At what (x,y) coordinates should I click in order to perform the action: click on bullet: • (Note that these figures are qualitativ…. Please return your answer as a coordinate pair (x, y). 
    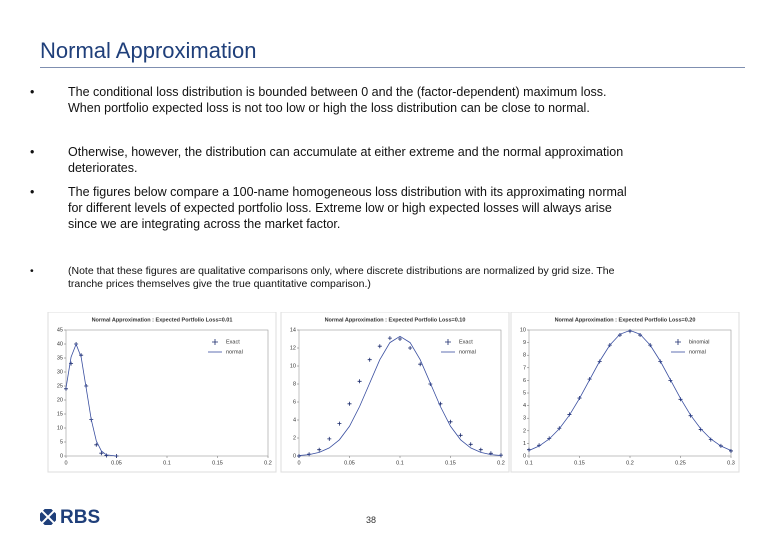
    Looking at the image, I should click on (330, 278).